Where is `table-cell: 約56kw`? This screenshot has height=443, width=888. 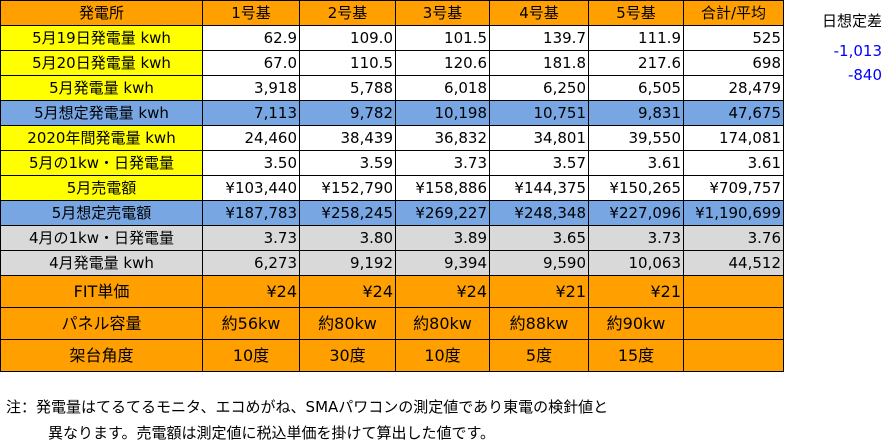
table-cell: 約56kw is located at coordinates (251, 323).